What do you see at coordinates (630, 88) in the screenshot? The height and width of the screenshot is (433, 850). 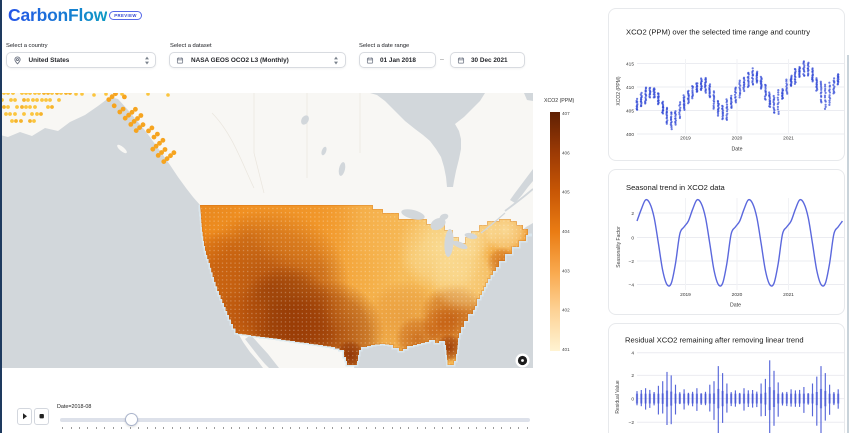 I see `svg-text: 410` at bounding box center [630, 88].